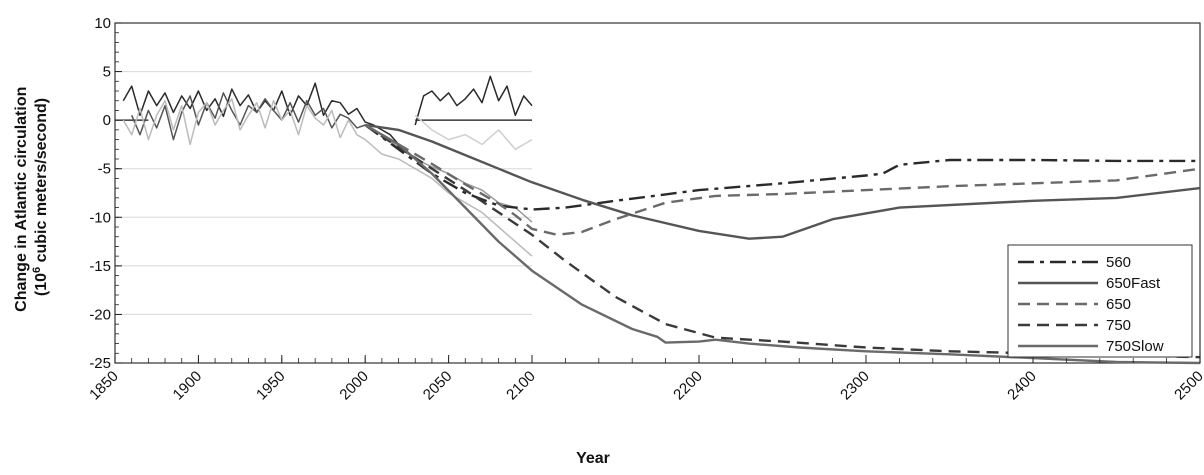  I want to click on y-tick-label: -25, so click(100, 363).